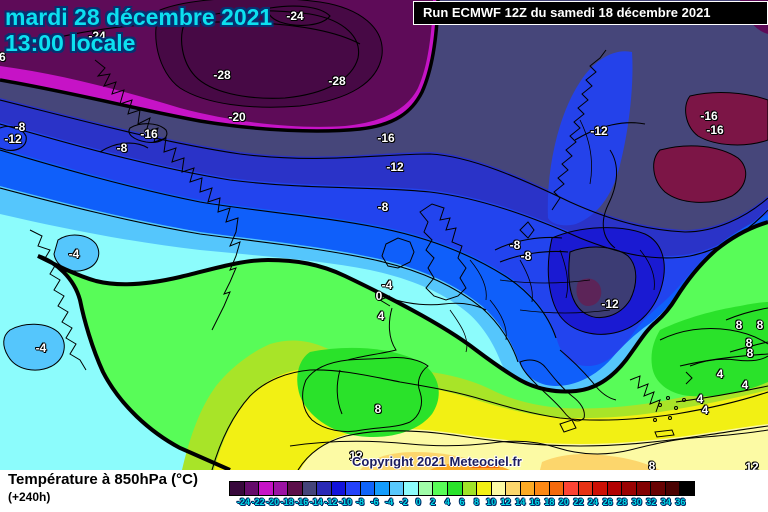 The height and width of the screenshot is (512, 768). Describe the element at coordinates (379, 296) in the screenshot. I see `isotherm-label: 0` at that location.